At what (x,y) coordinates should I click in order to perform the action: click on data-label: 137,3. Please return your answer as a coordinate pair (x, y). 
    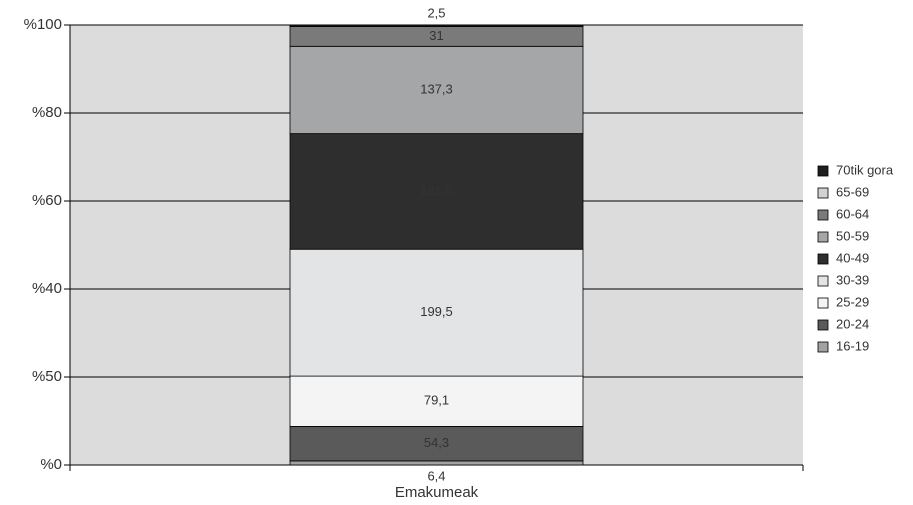
    Looking at the image, I should click on (436, 88).